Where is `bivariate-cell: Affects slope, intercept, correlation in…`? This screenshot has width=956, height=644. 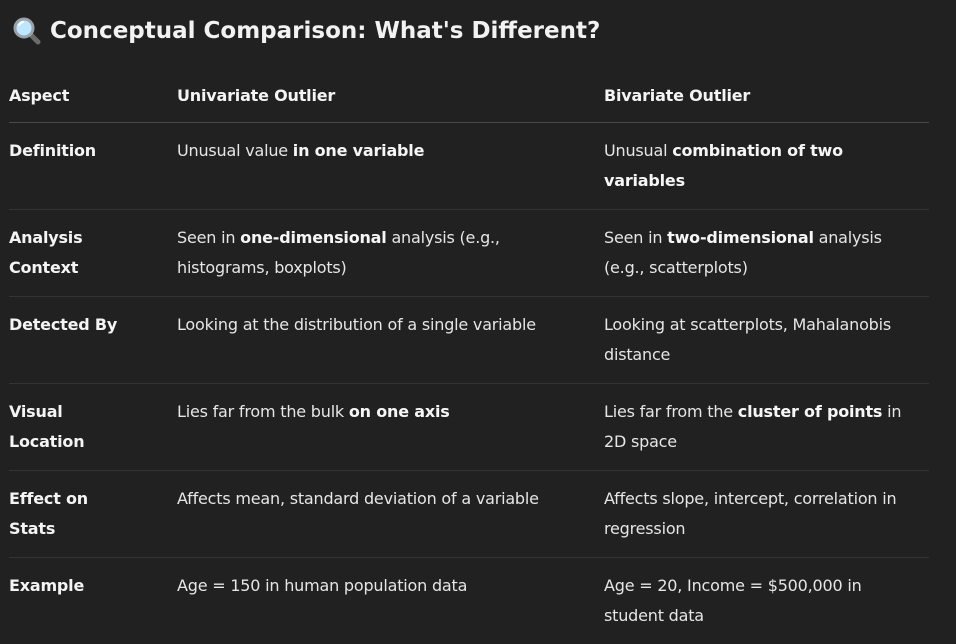
bivariate-cell: Affects slope, intercept, correlation in… is located at coordinates (766, 514).